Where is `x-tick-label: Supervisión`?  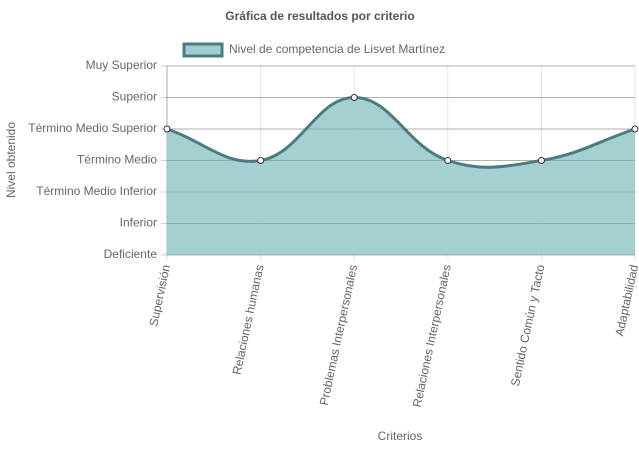
x-tick-label: Supervisión is located at coordinates (159, 295).